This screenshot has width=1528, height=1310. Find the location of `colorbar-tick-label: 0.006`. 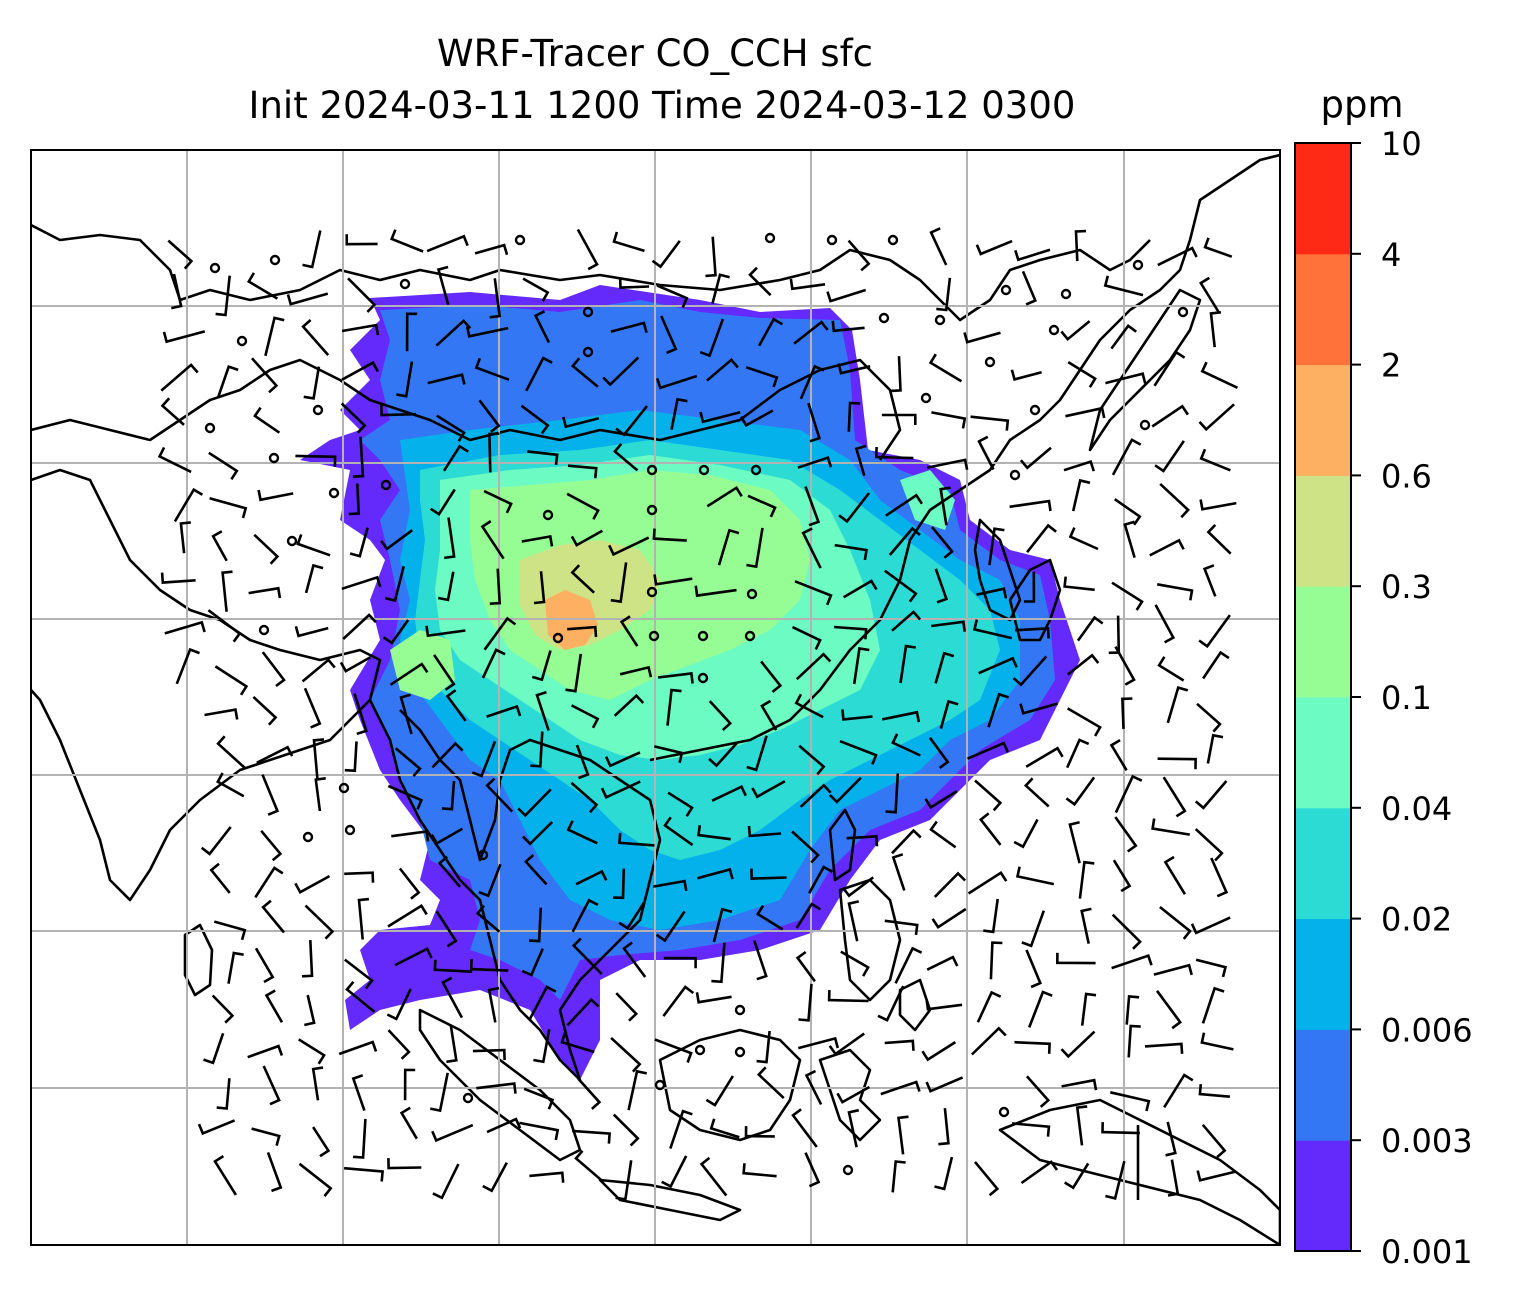

colorbar-tick-label: 0.006 is located at coordinates (1427, 1030).